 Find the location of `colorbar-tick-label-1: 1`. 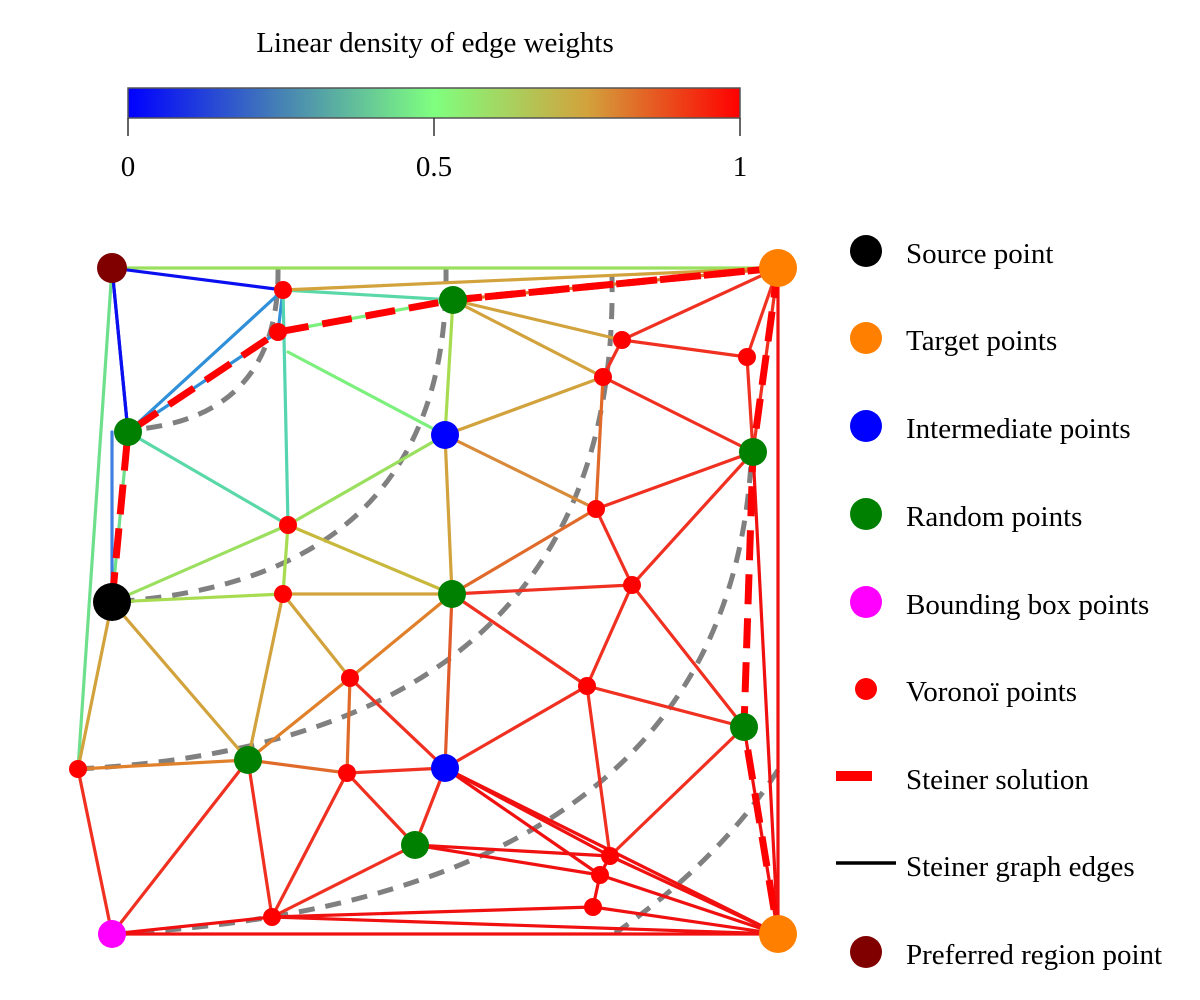

colorbar-tick-label-1: 1 is located at coordinates (740, 167).